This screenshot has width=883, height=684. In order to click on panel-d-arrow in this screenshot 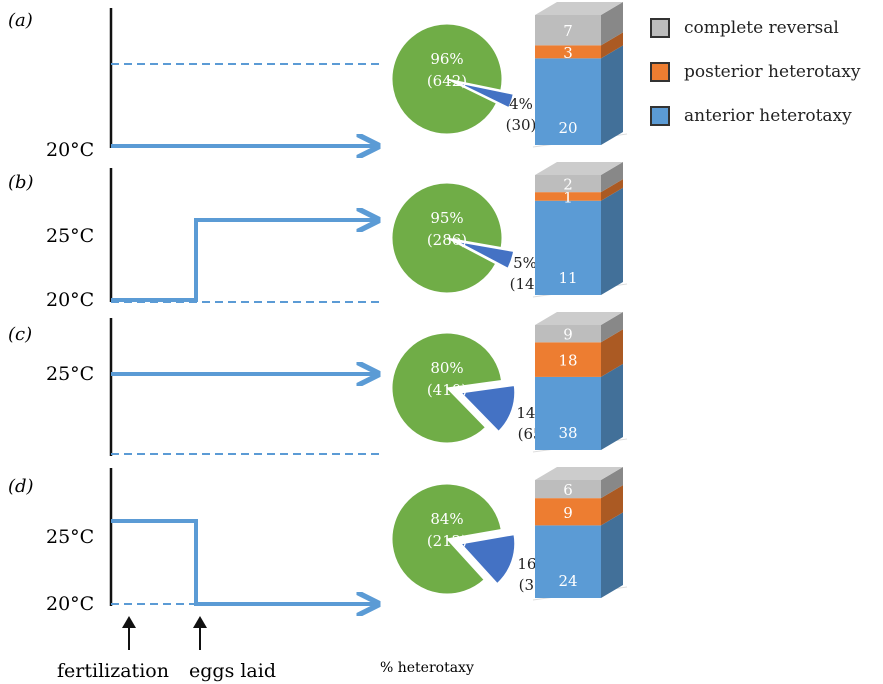, I will do `click(244, 561)`.